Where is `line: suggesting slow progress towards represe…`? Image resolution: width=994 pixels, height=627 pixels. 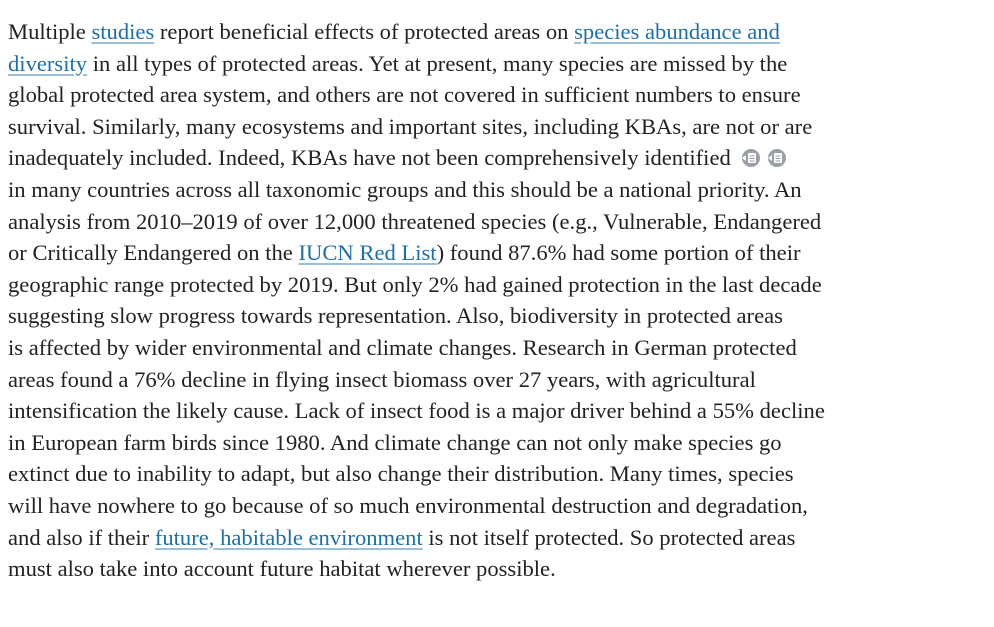
line: suggesting slow progress towards represe… is located at coordinates (499, 316).